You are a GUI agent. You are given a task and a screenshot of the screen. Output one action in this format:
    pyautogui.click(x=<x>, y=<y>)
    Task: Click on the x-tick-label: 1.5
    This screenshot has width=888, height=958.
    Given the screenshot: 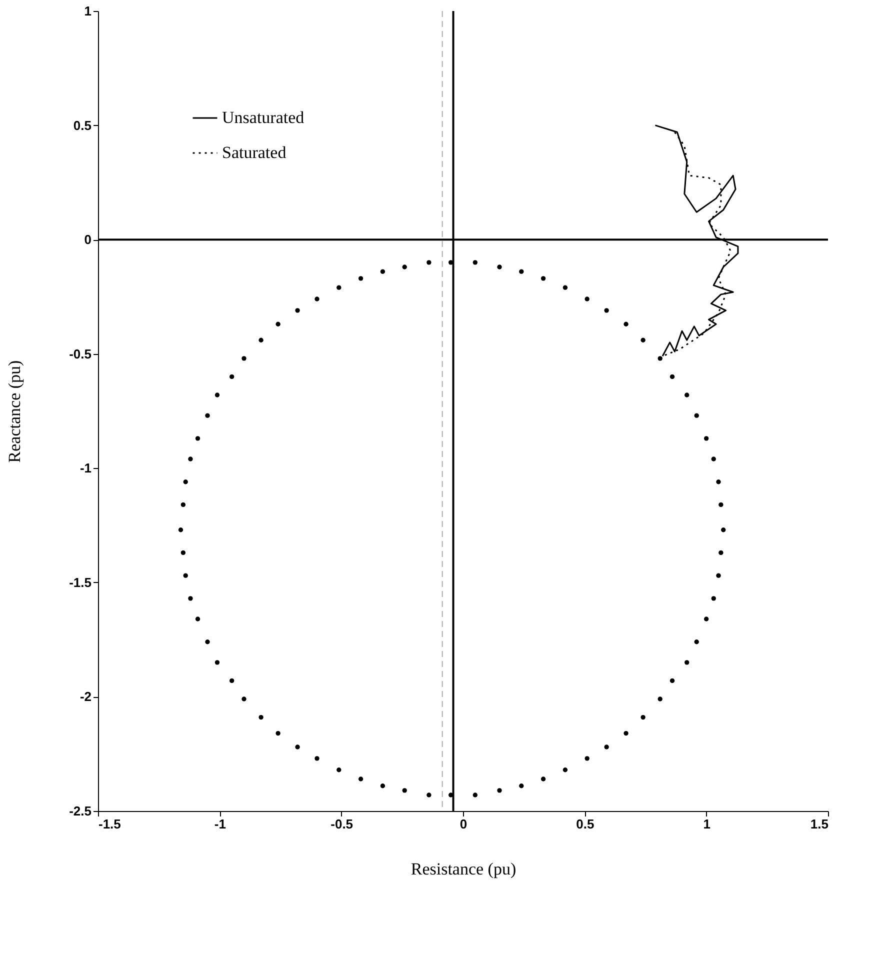 What is the action you would take?
    pyautogui.click(x=819, y=824)
    